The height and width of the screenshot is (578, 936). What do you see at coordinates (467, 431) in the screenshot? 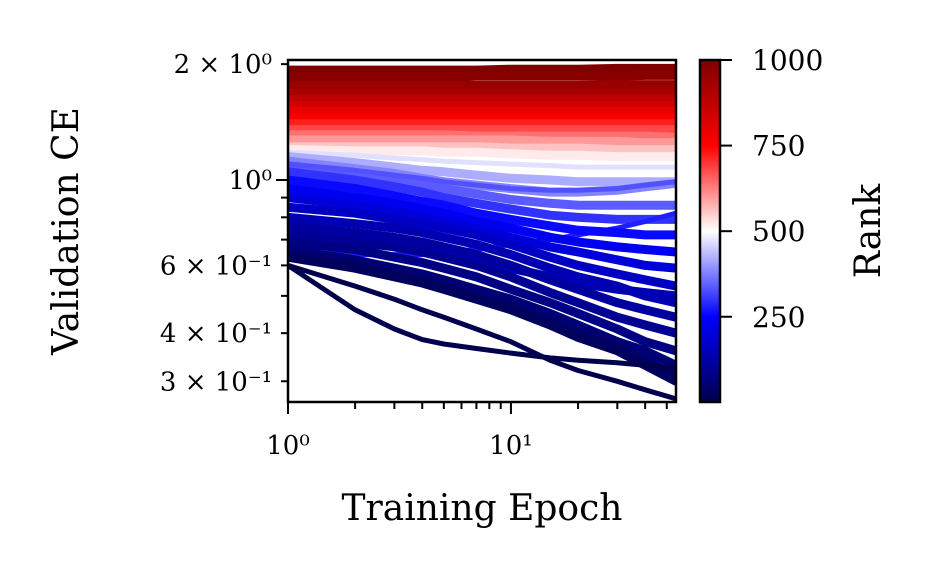
I see `x-axis: 10⁰ 10¹` at bounding box center [467, 431].